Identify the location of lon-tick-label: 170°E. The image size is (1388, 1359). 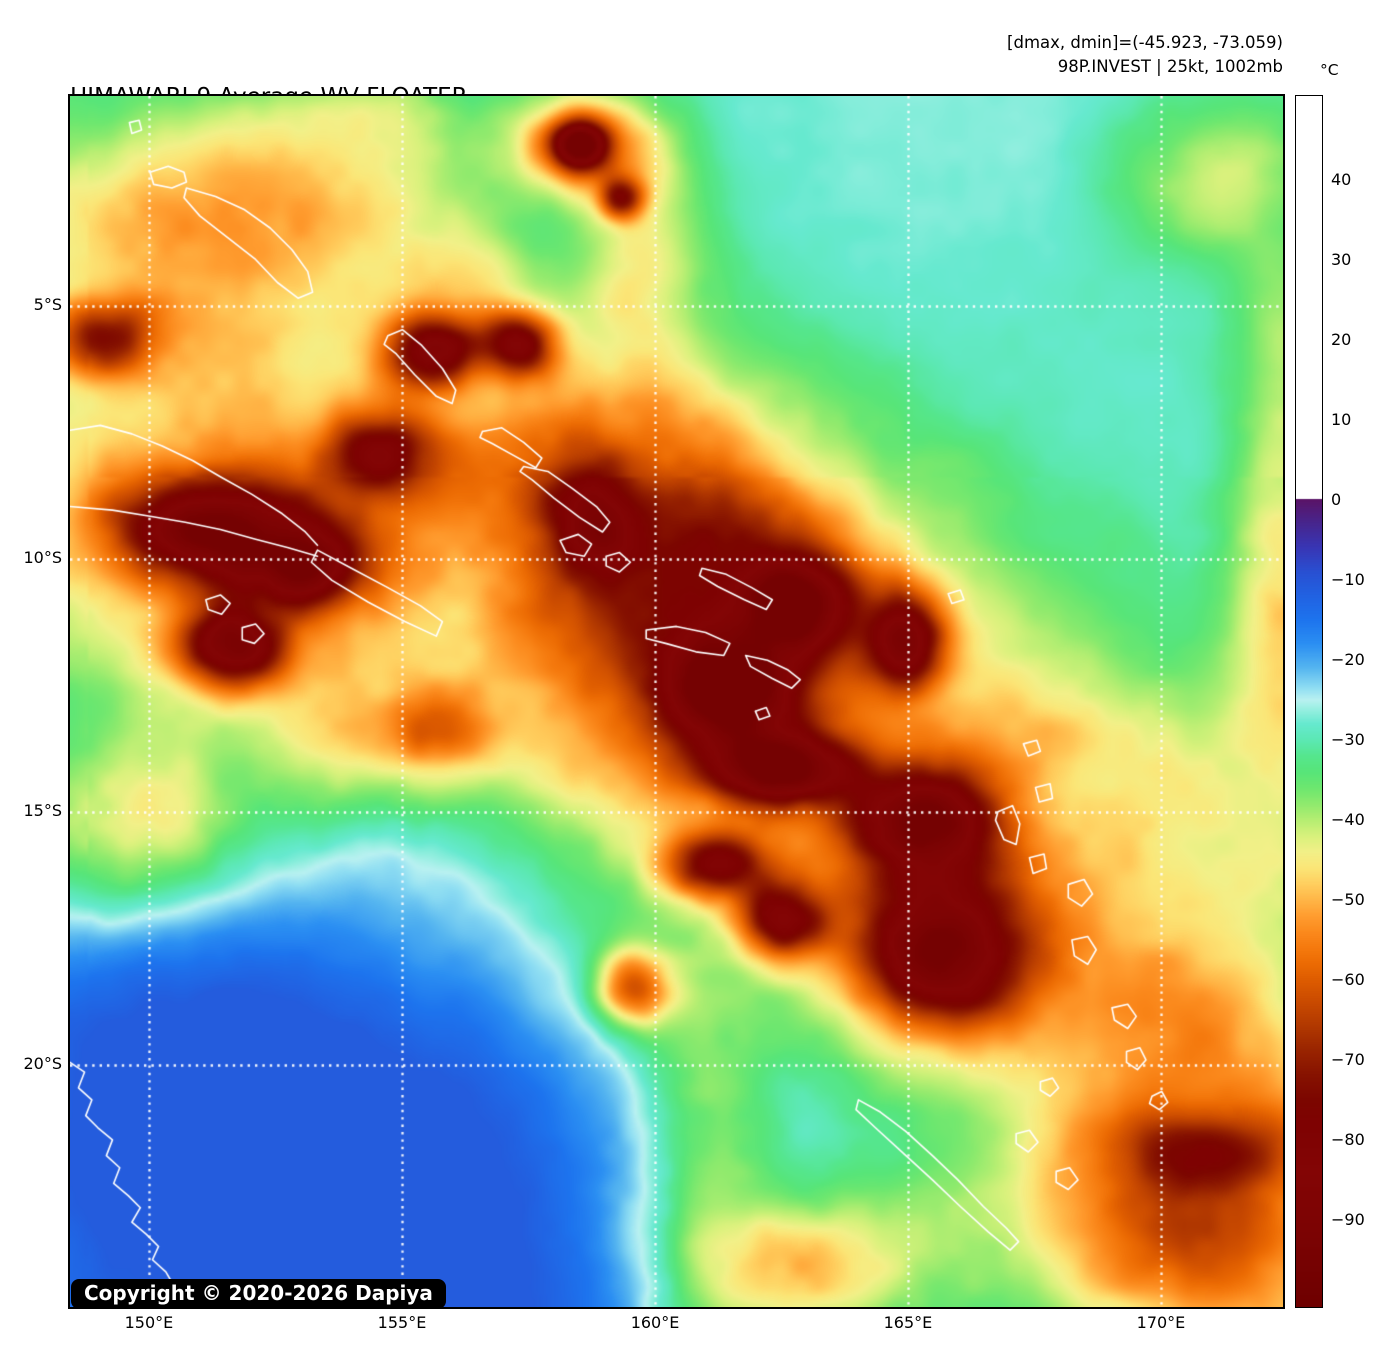
(1161, 1322).